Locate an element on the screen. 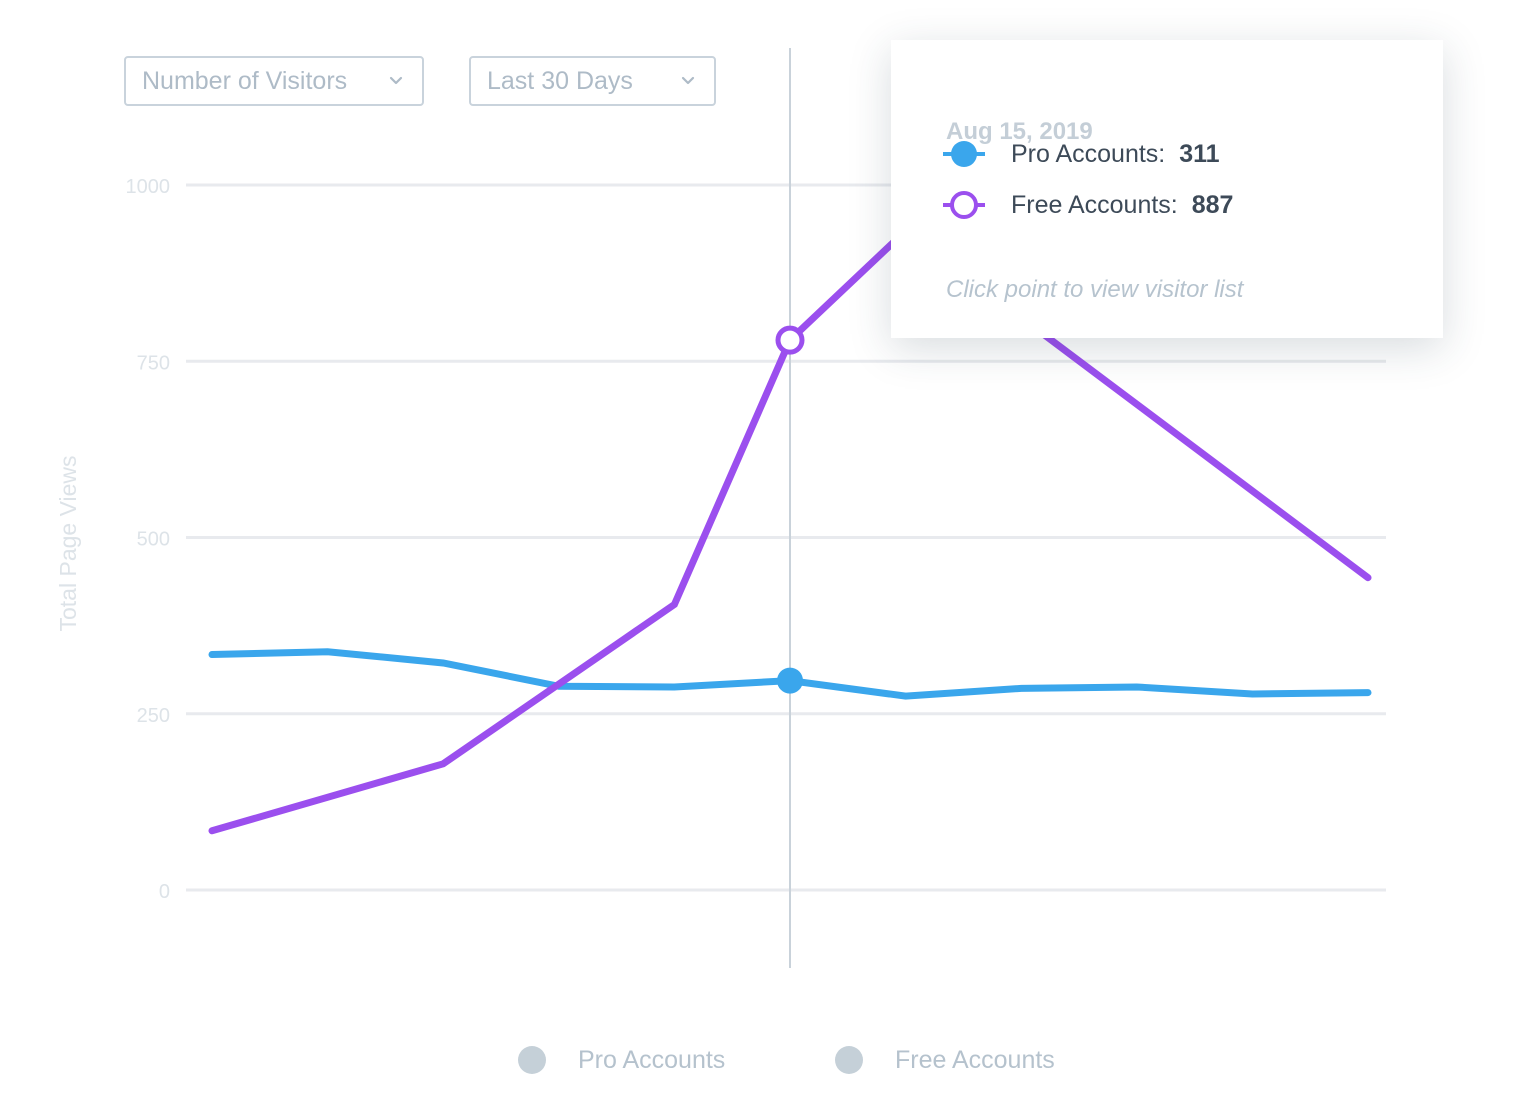 The height and width of the screenshot is (1120, 1526). tooltip-free-value: 887 is located at coordinates (1212, 204).